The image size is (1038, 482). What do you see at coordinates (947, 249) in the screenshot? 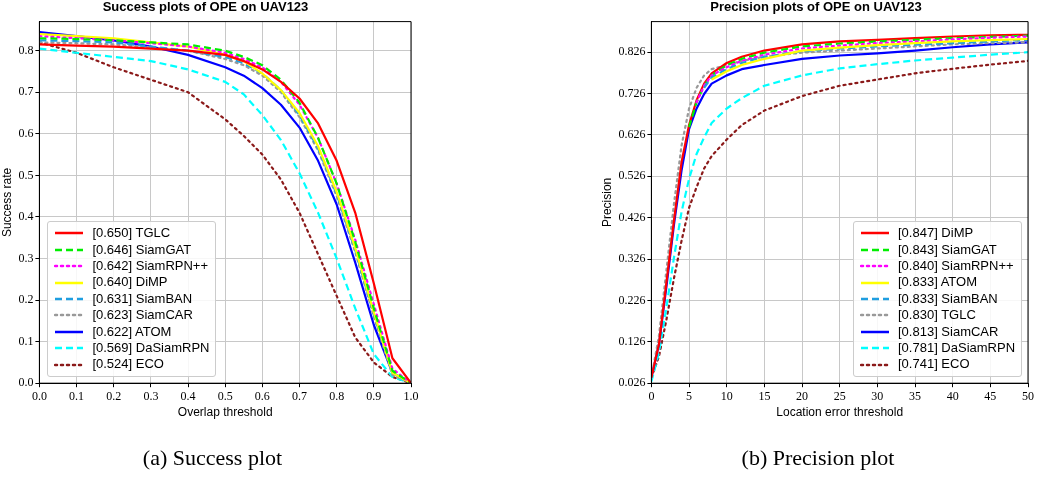
I see `legend-label: [0.843] SiamGAT` at bounding box center [947, 249].